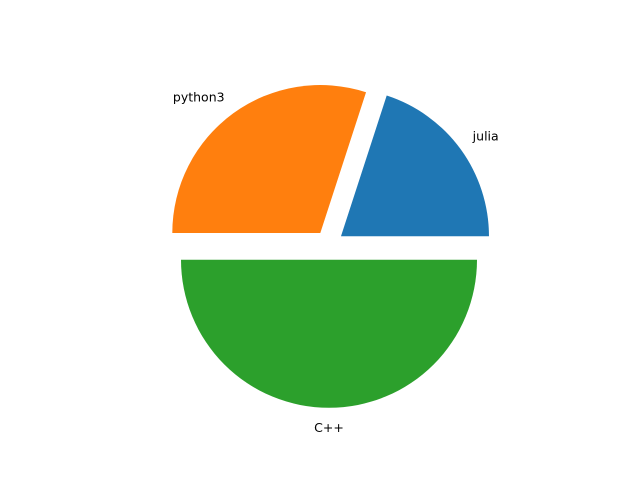  Describe the element at coordinates (329, 427) in the screenshot. I see `pie-label: C++` at that location.